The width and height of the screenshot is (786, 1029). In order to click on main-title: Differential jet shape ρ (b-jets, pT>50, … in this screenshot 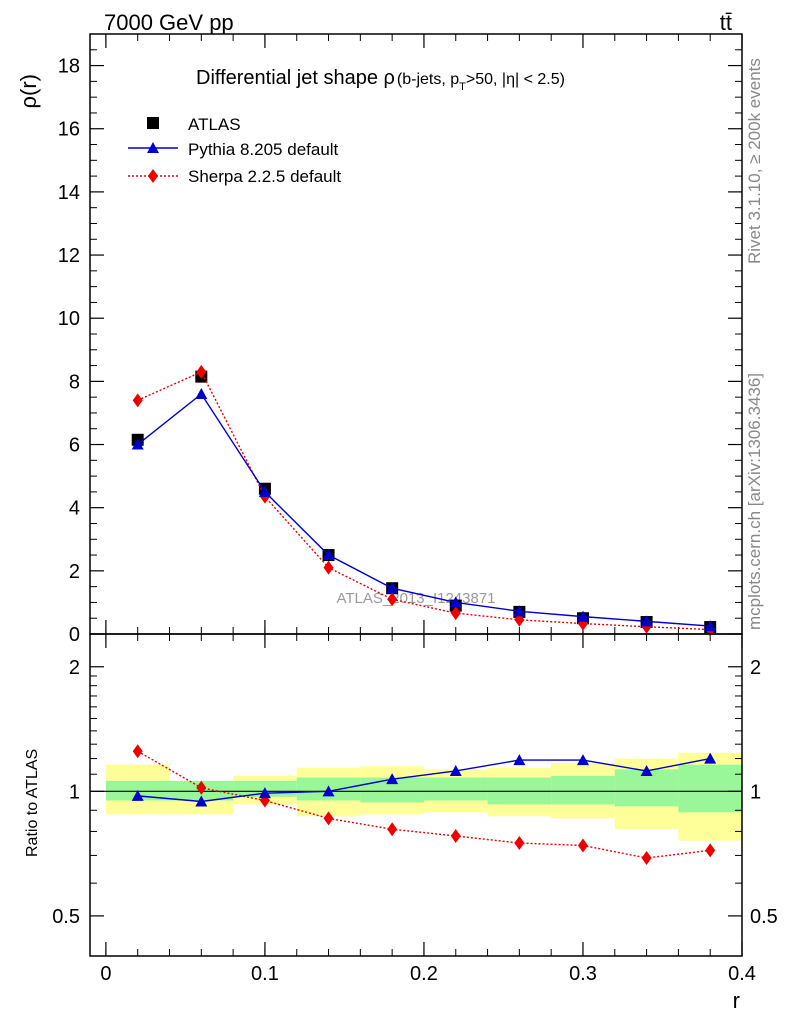, I will do `click(380, 80)`.